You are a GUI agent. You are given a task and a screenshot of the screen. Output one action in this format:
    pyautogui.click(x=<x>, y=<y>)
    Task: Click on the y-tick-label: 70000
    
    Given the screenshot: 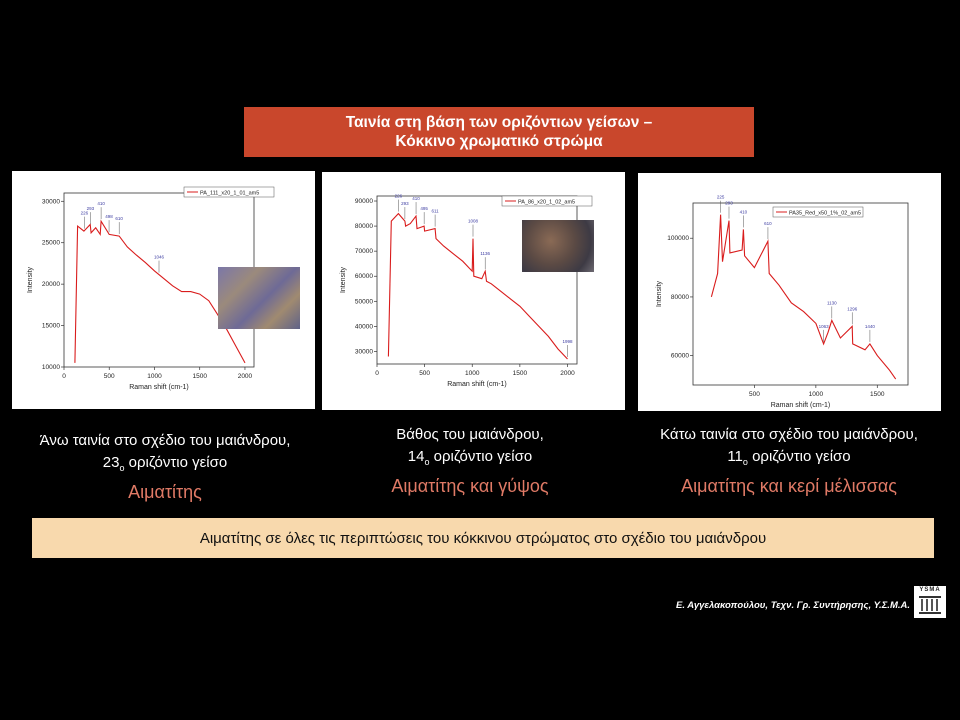 What is the action you would take?
    pyautogui.click(x=364, y=251)
    